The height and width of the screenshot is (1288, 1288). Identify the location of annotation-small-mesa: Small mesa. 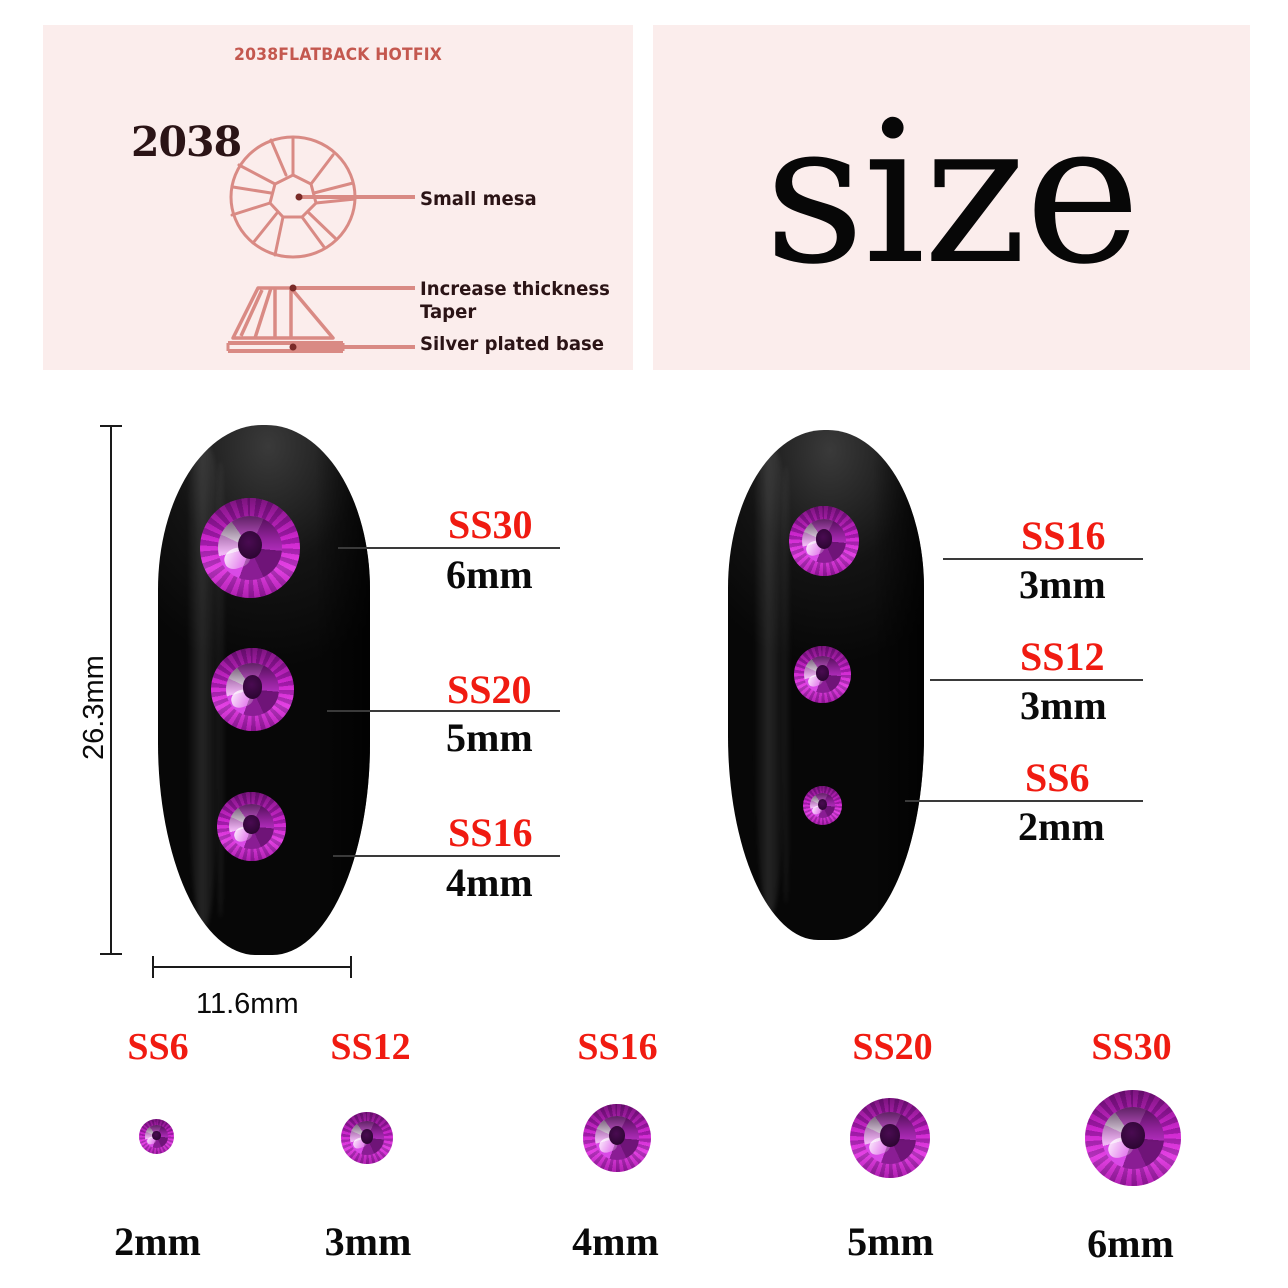
(478, 199).